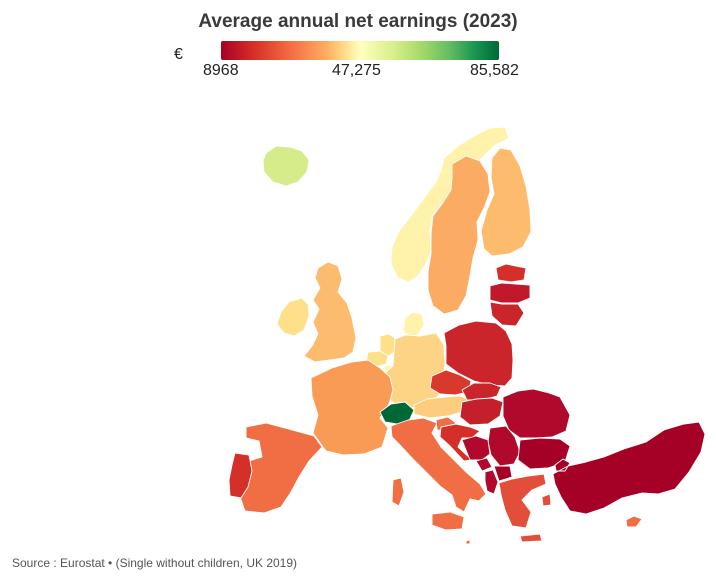 Image resolution: width=716 pixels, height=588 pixels. Describe the element at coordinates (484, 464) in the screenshot. I see `region-montenegro: Montenegro` at that location.